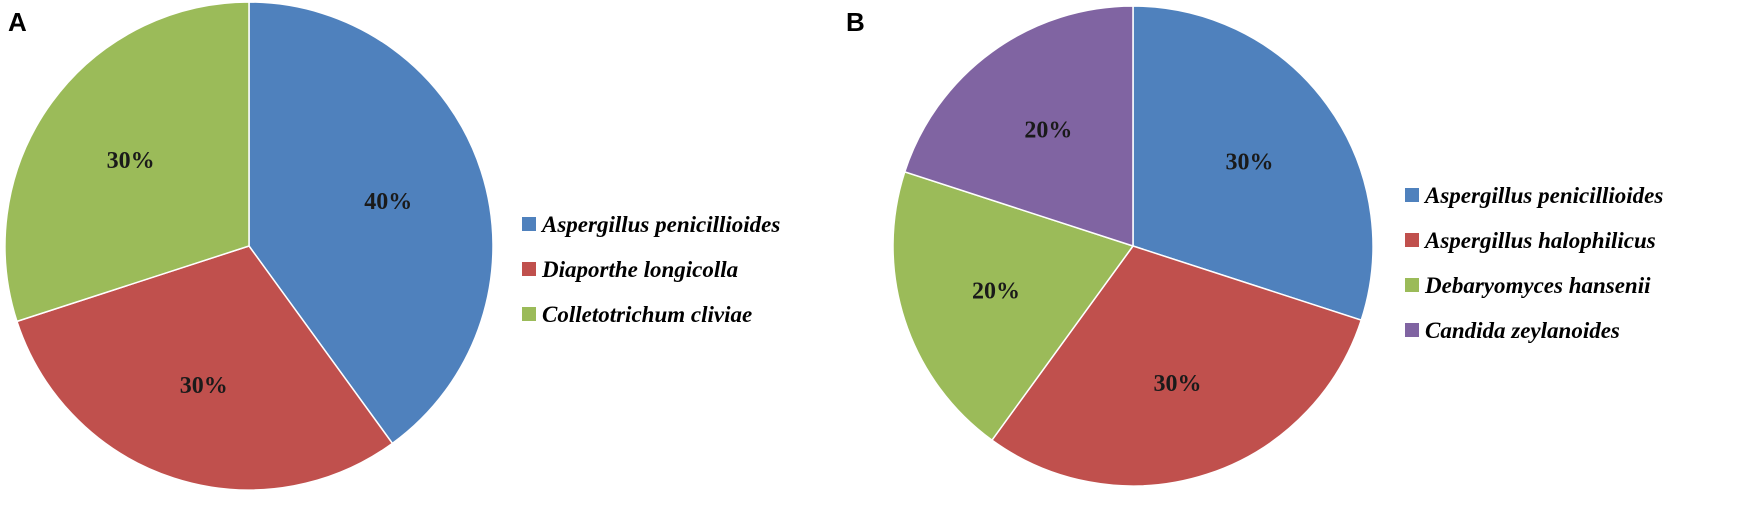 The image size is (1749, 511). What do you see at coordinates (1250, 162) in the screenshot?
I see `data-label-aspergillus-penicillioides: 30%` at bounding box center [1250, 162].